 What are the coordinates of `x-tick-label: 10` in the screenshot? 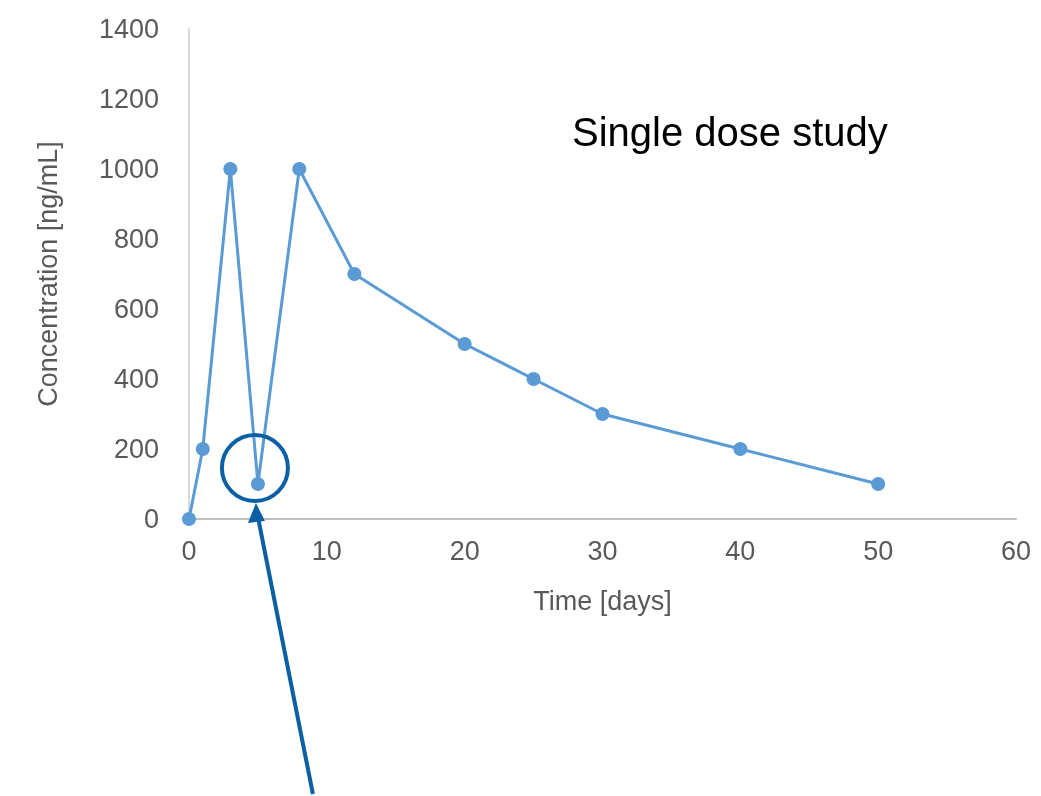 It's located at (326, 550).